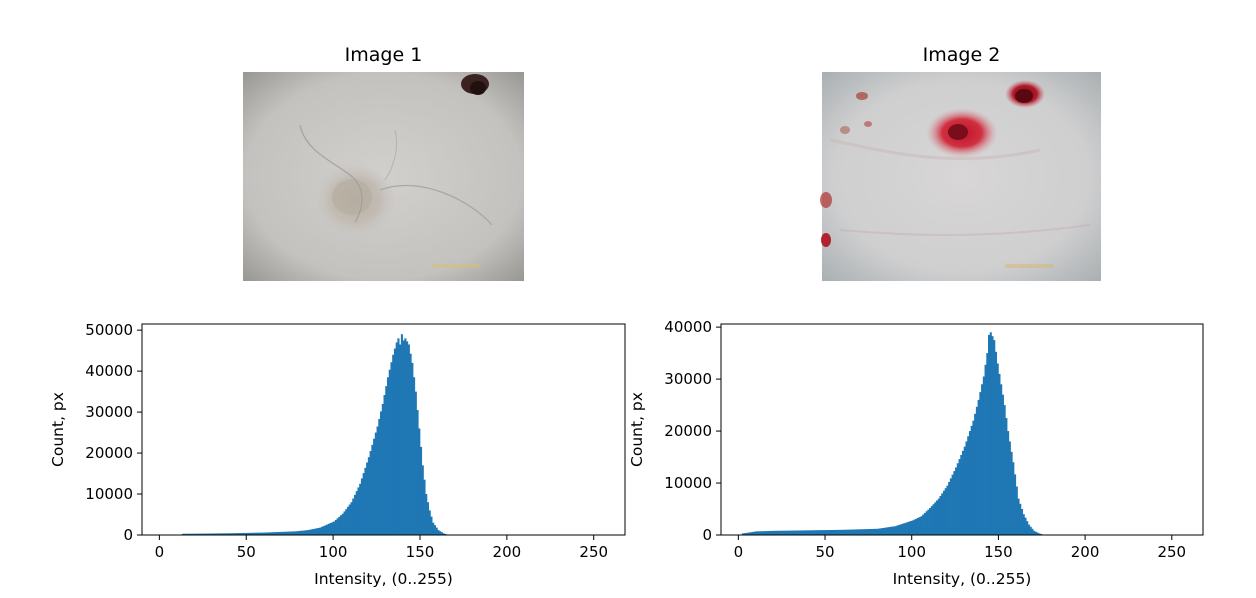  I want to click on histogram-1-x-tick-label: 0, so click(160, 552).